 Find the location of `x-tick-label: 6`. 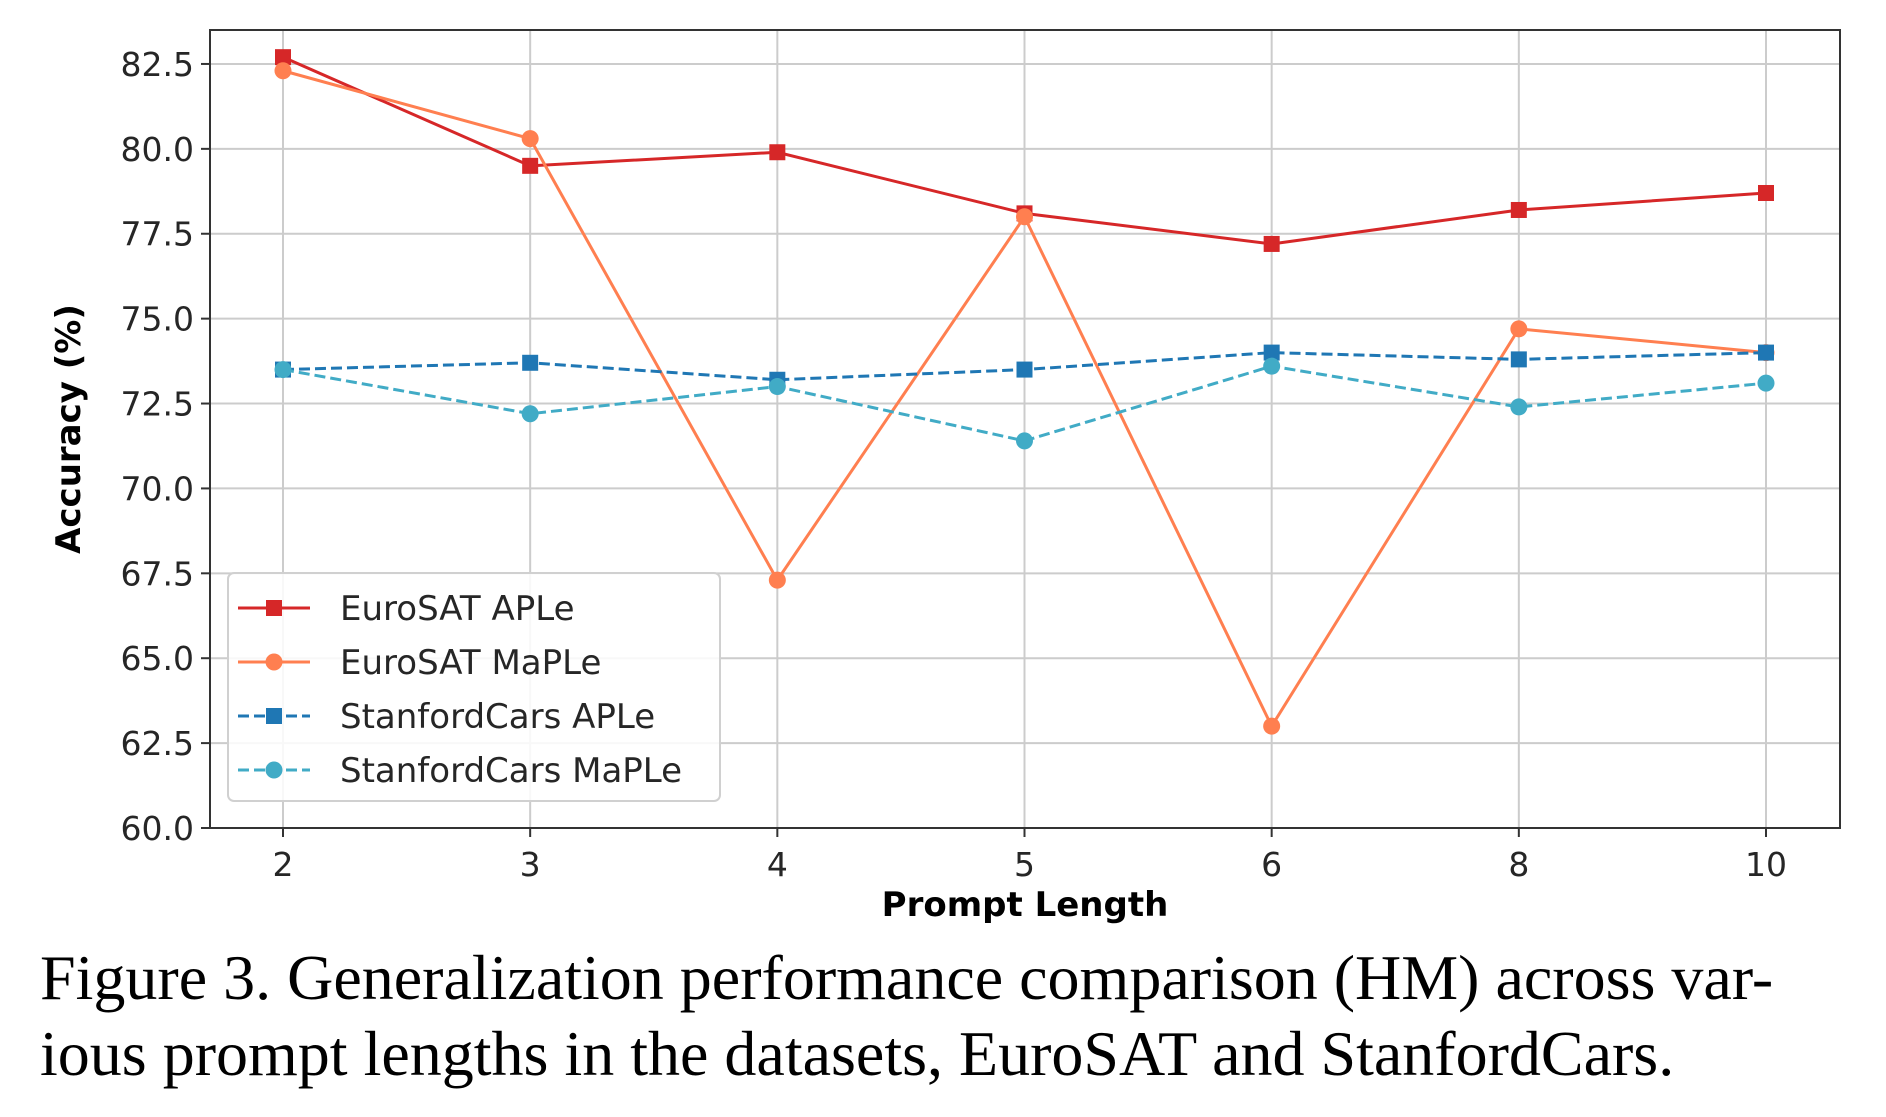

x-tick-label: 6 is located at coordinates (1271, 864).